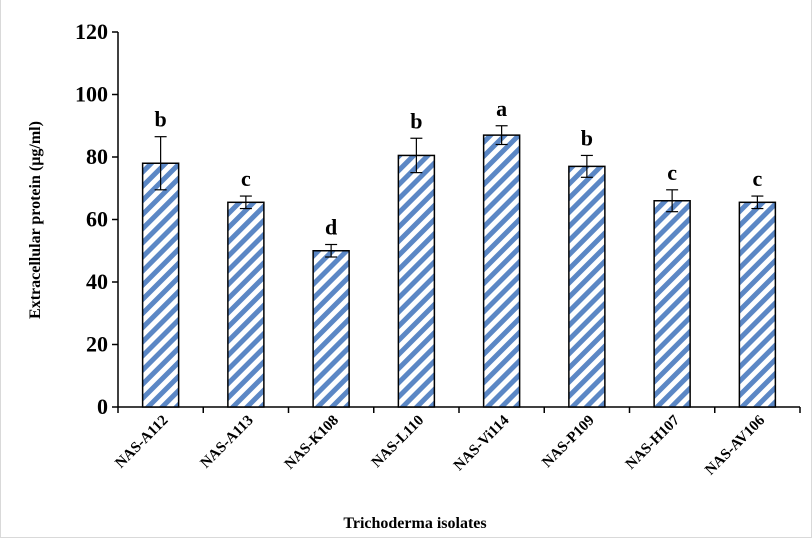 This screenshot has height=538, width=812. I want to click on x-tick-label: NAS-K108, so click(312, 443).